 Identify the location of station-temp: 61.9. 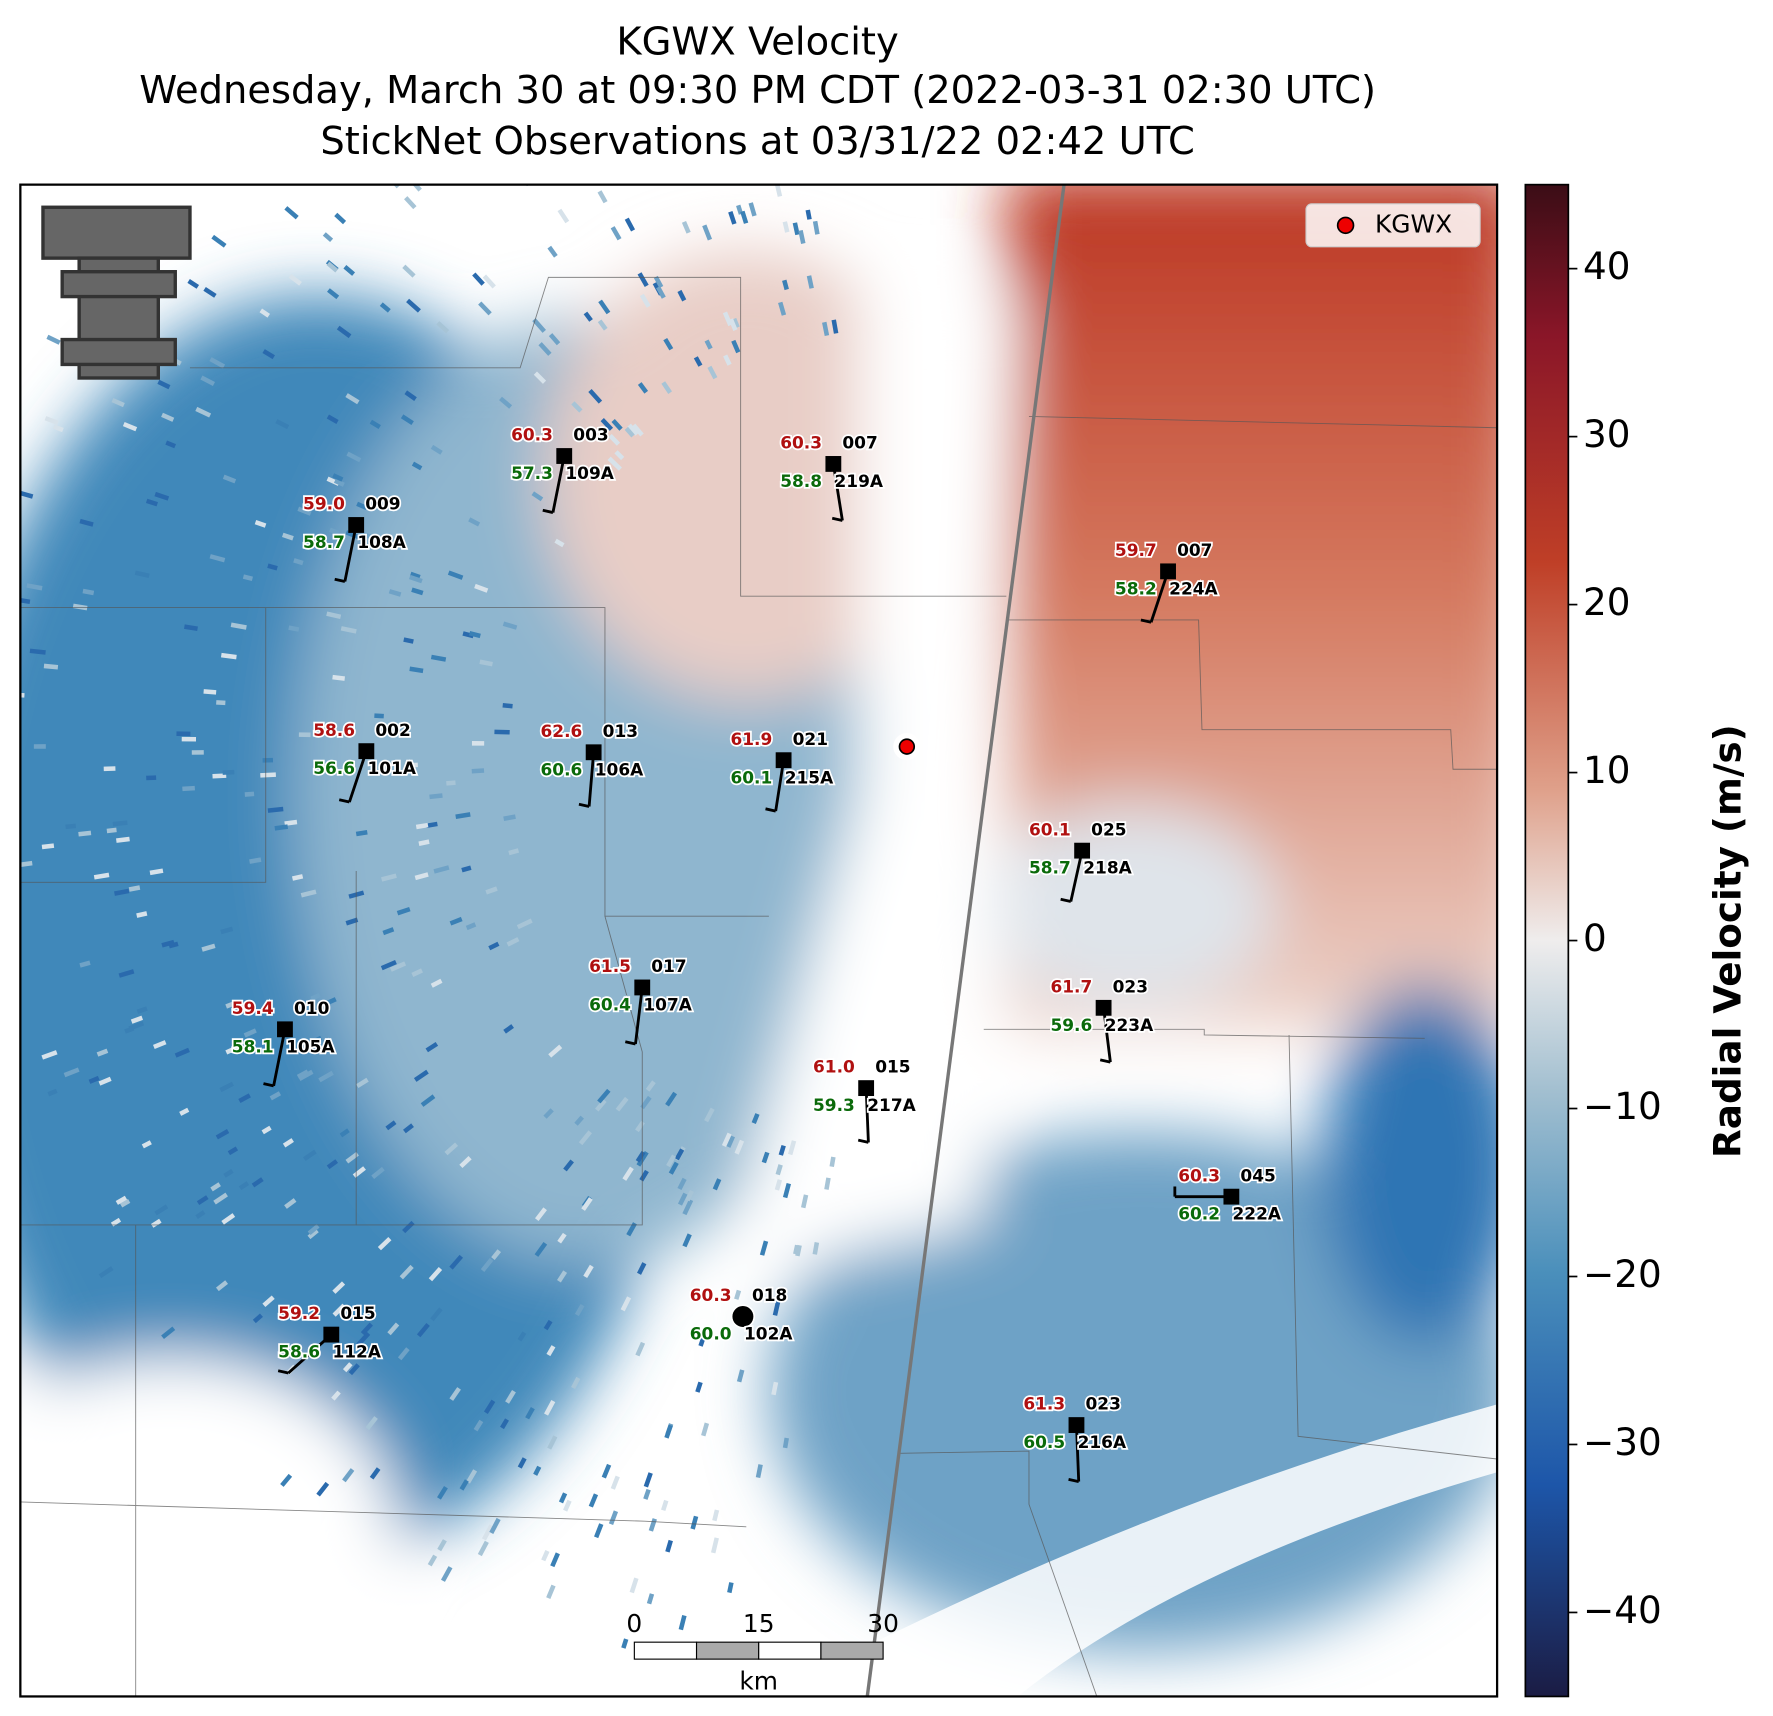
(751, 739).